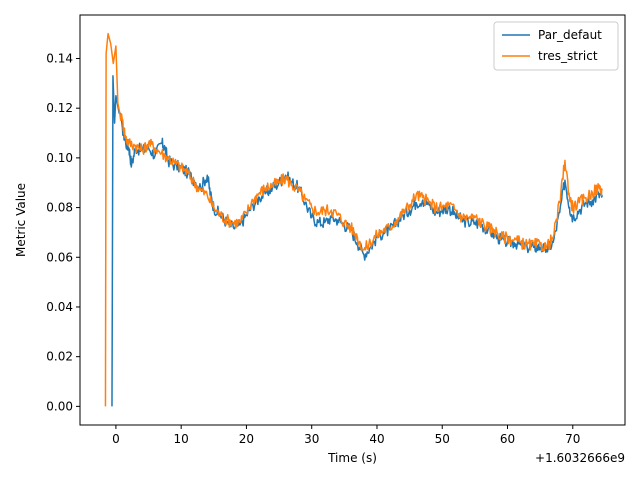  I want to click on x-tick-label: 70, so click(572, 439).